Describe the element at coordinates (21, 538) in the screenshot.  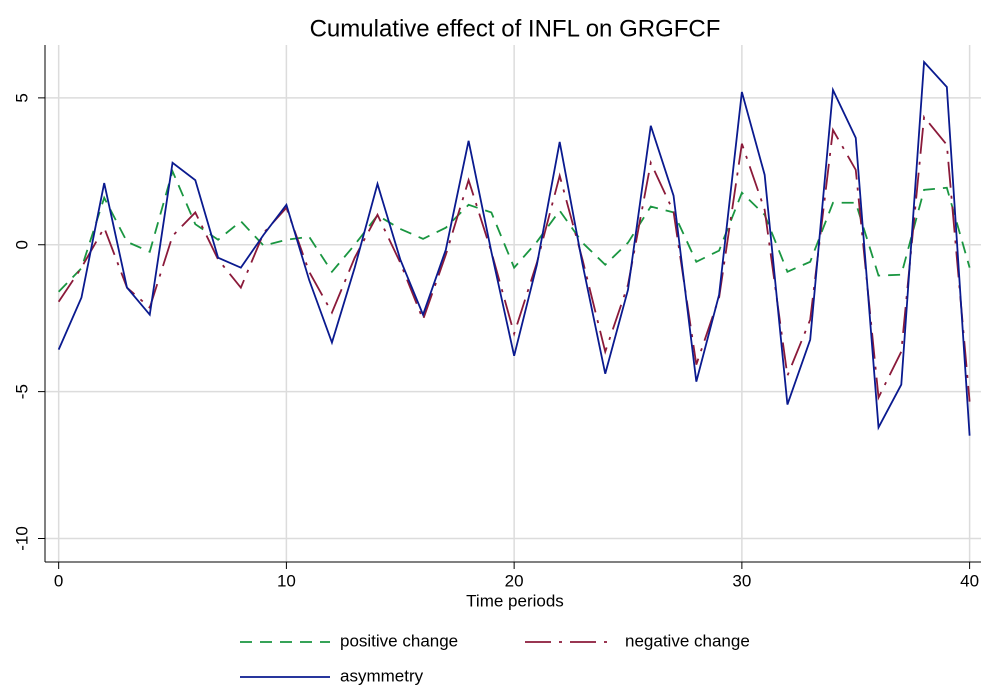
I see `y-tick-label: -10` at that location.